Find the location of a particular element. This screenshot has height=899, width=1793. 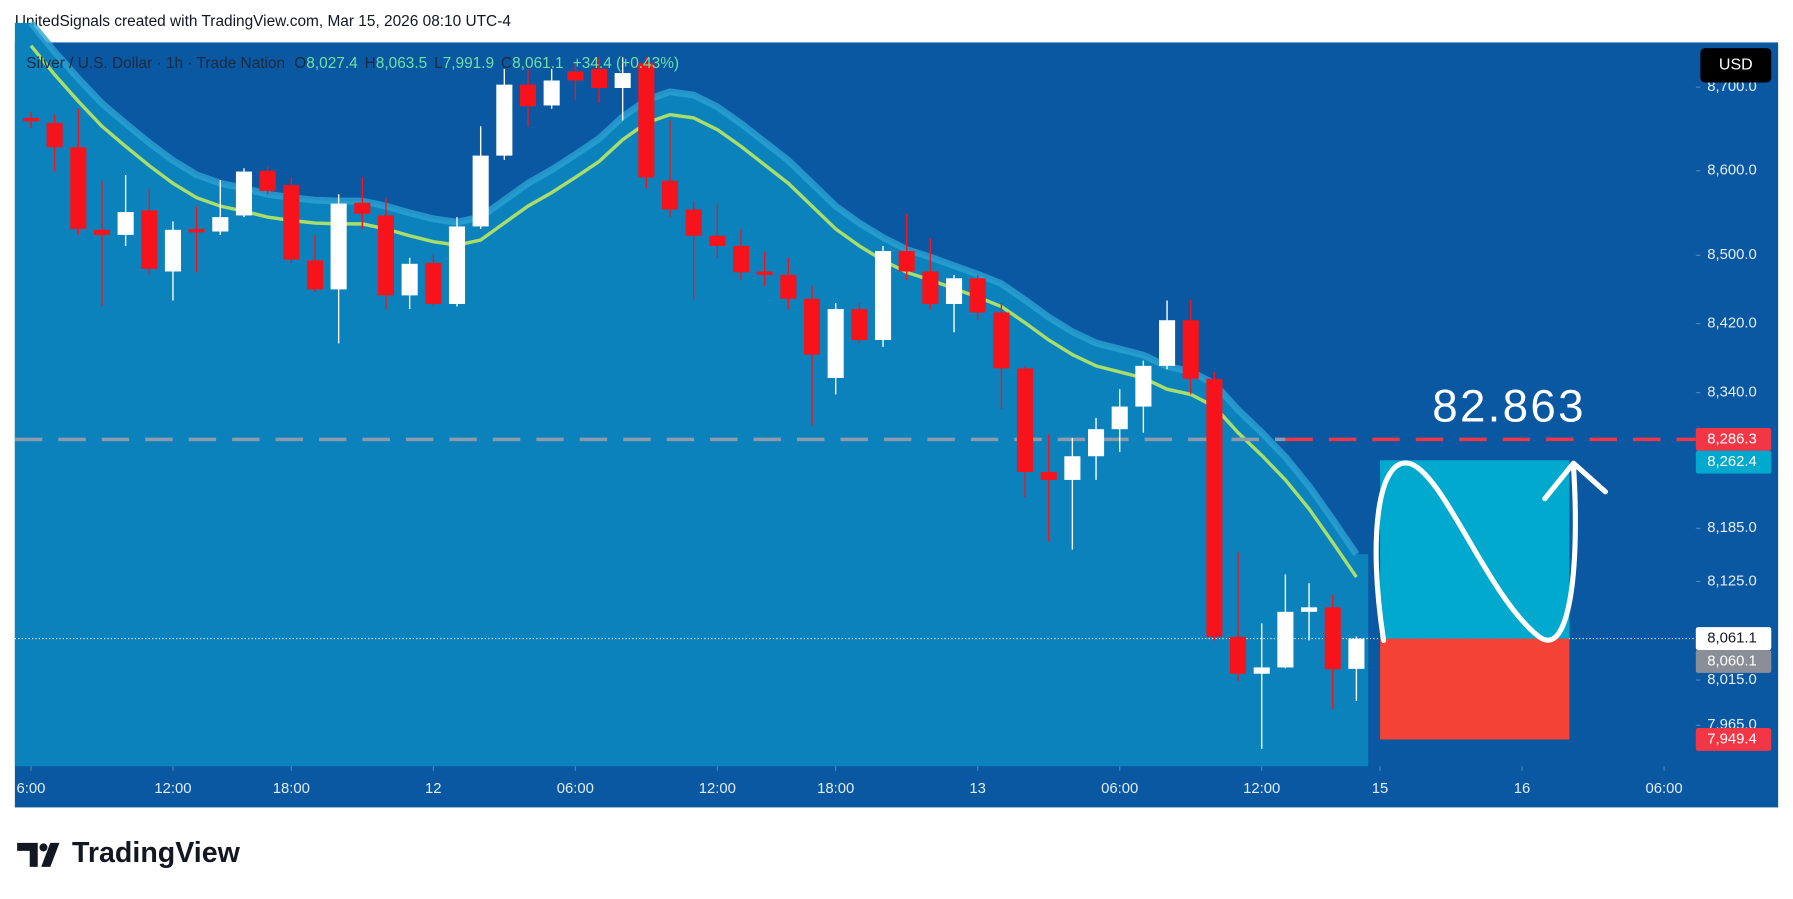

currency-label: USD is located at coordinates (1736, 65).